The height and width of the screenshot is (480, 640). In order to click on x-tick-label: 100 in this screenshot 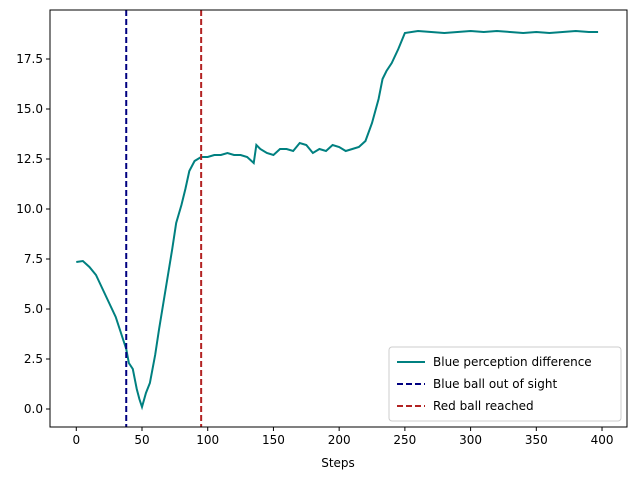, I will do `click(207, 440)`.